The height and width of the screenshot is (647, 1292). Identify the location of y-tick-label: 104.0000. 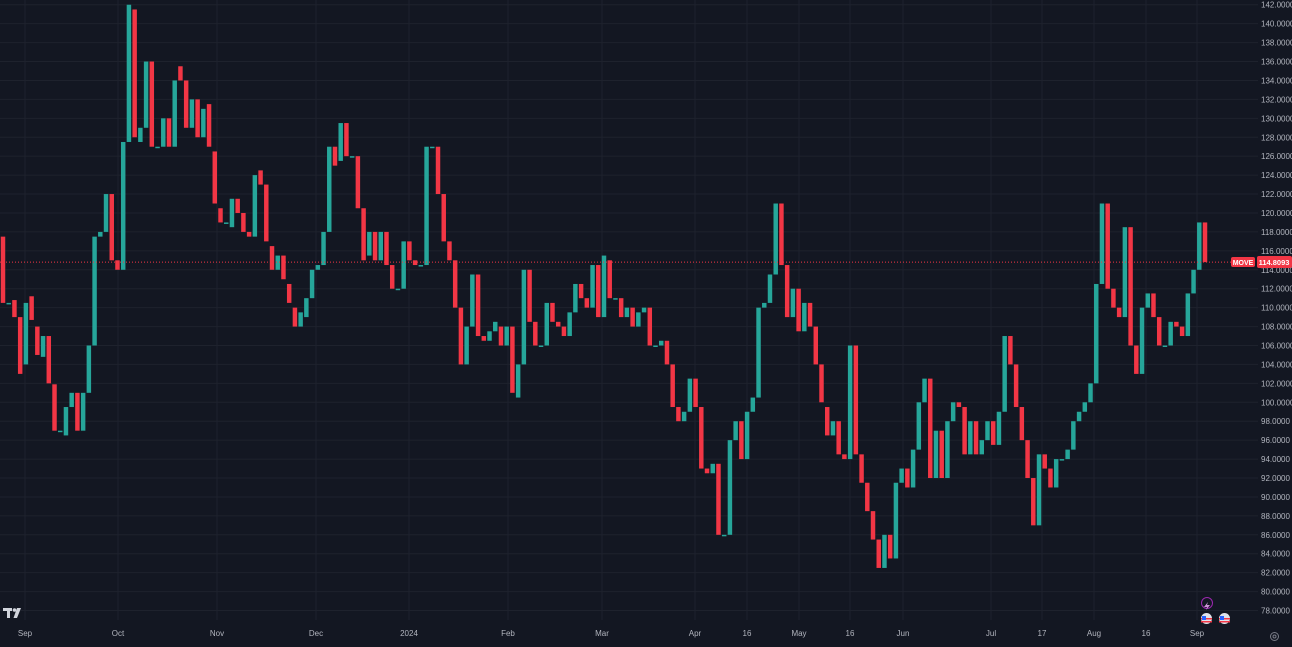
(1276, 364).